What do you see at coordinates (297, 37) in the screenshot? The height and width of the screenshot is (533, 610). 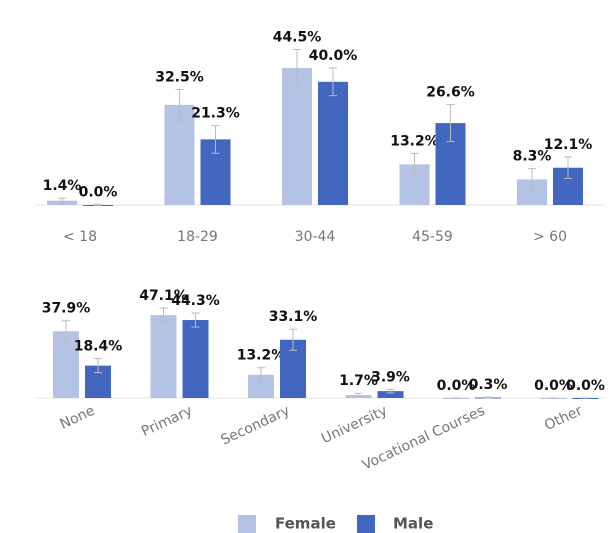 I see `data-label: 44.5%` at bounding box center [297, 37].